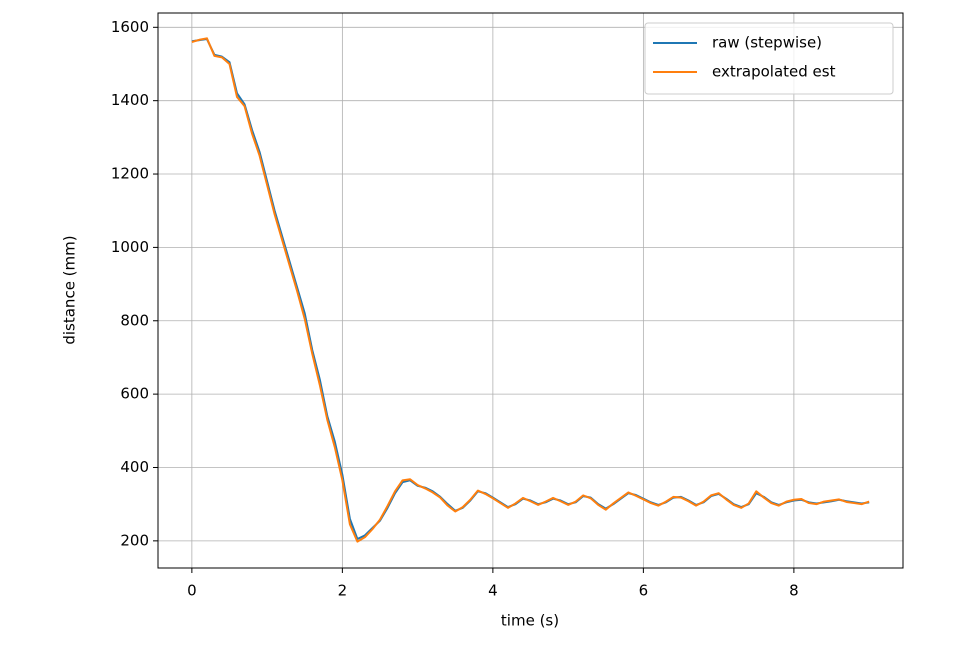  Describe the element at coordinates (134, 394) in the screenshot. I see `y-tick-label: 600` at that location.